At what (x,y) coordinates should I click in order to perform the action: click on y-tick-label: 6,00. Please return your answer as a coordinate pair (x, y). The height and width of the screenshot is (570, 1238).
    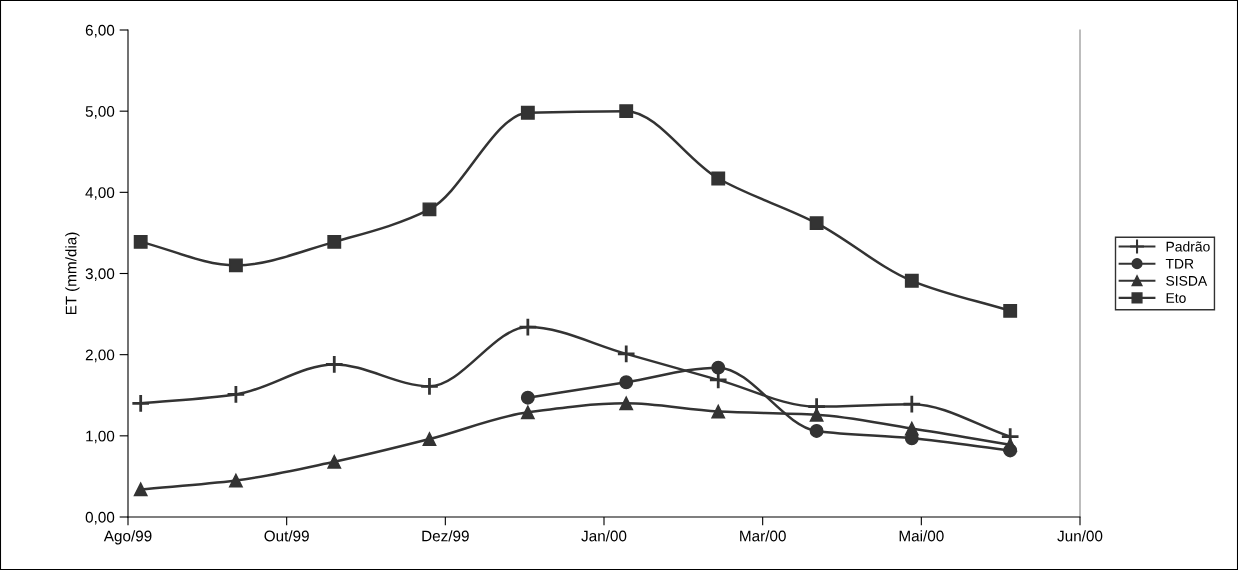
    Looking at the image, I should click on (100, 31).